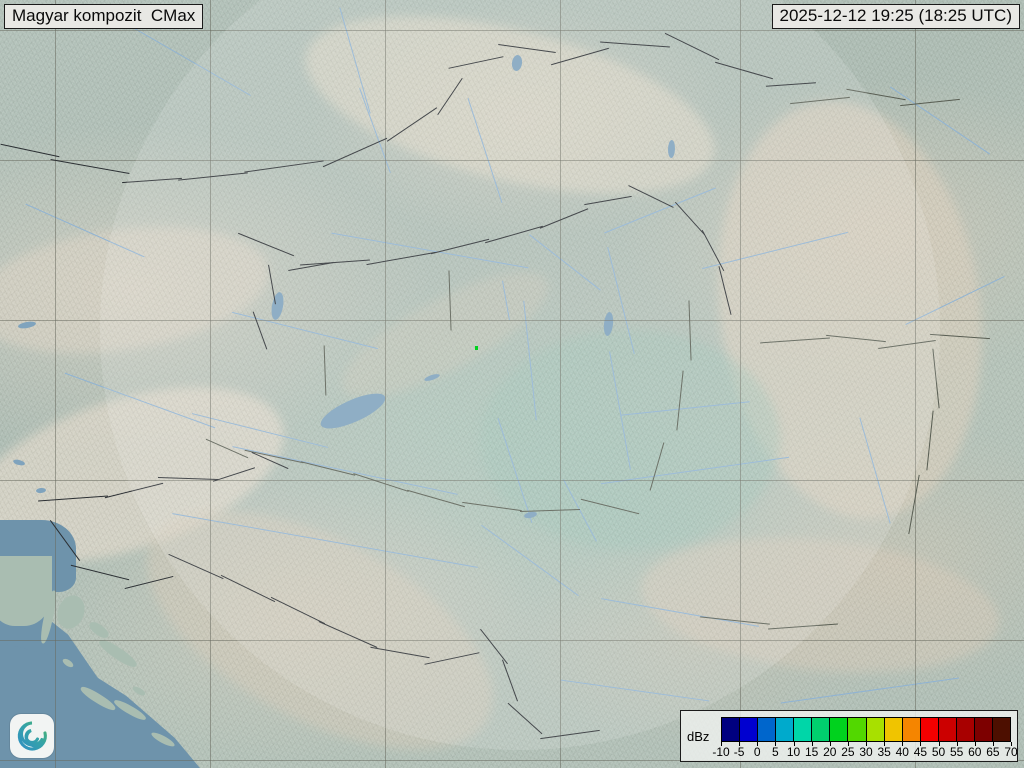 The width and height of the screenshot is (1024, 768). I want to click on scale-tick-label: 30, so click(866, 752).